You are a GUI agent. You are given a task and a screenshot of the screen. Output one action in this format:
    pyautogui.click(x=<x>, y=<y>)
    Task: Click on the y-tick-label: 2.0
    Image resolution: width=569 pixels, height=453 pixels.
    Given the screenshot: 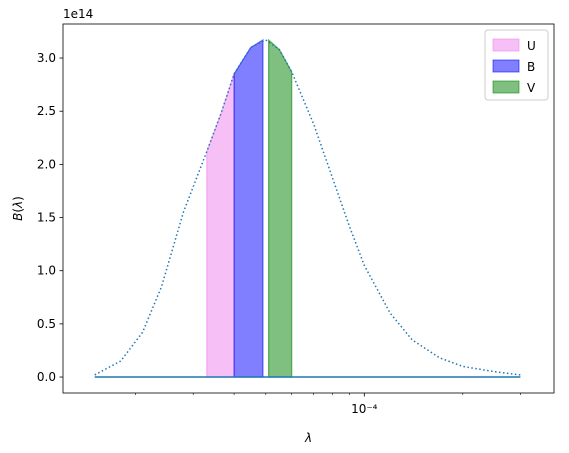 What is the action you would take?
    pyautogui.click(x=46, y=164)
    